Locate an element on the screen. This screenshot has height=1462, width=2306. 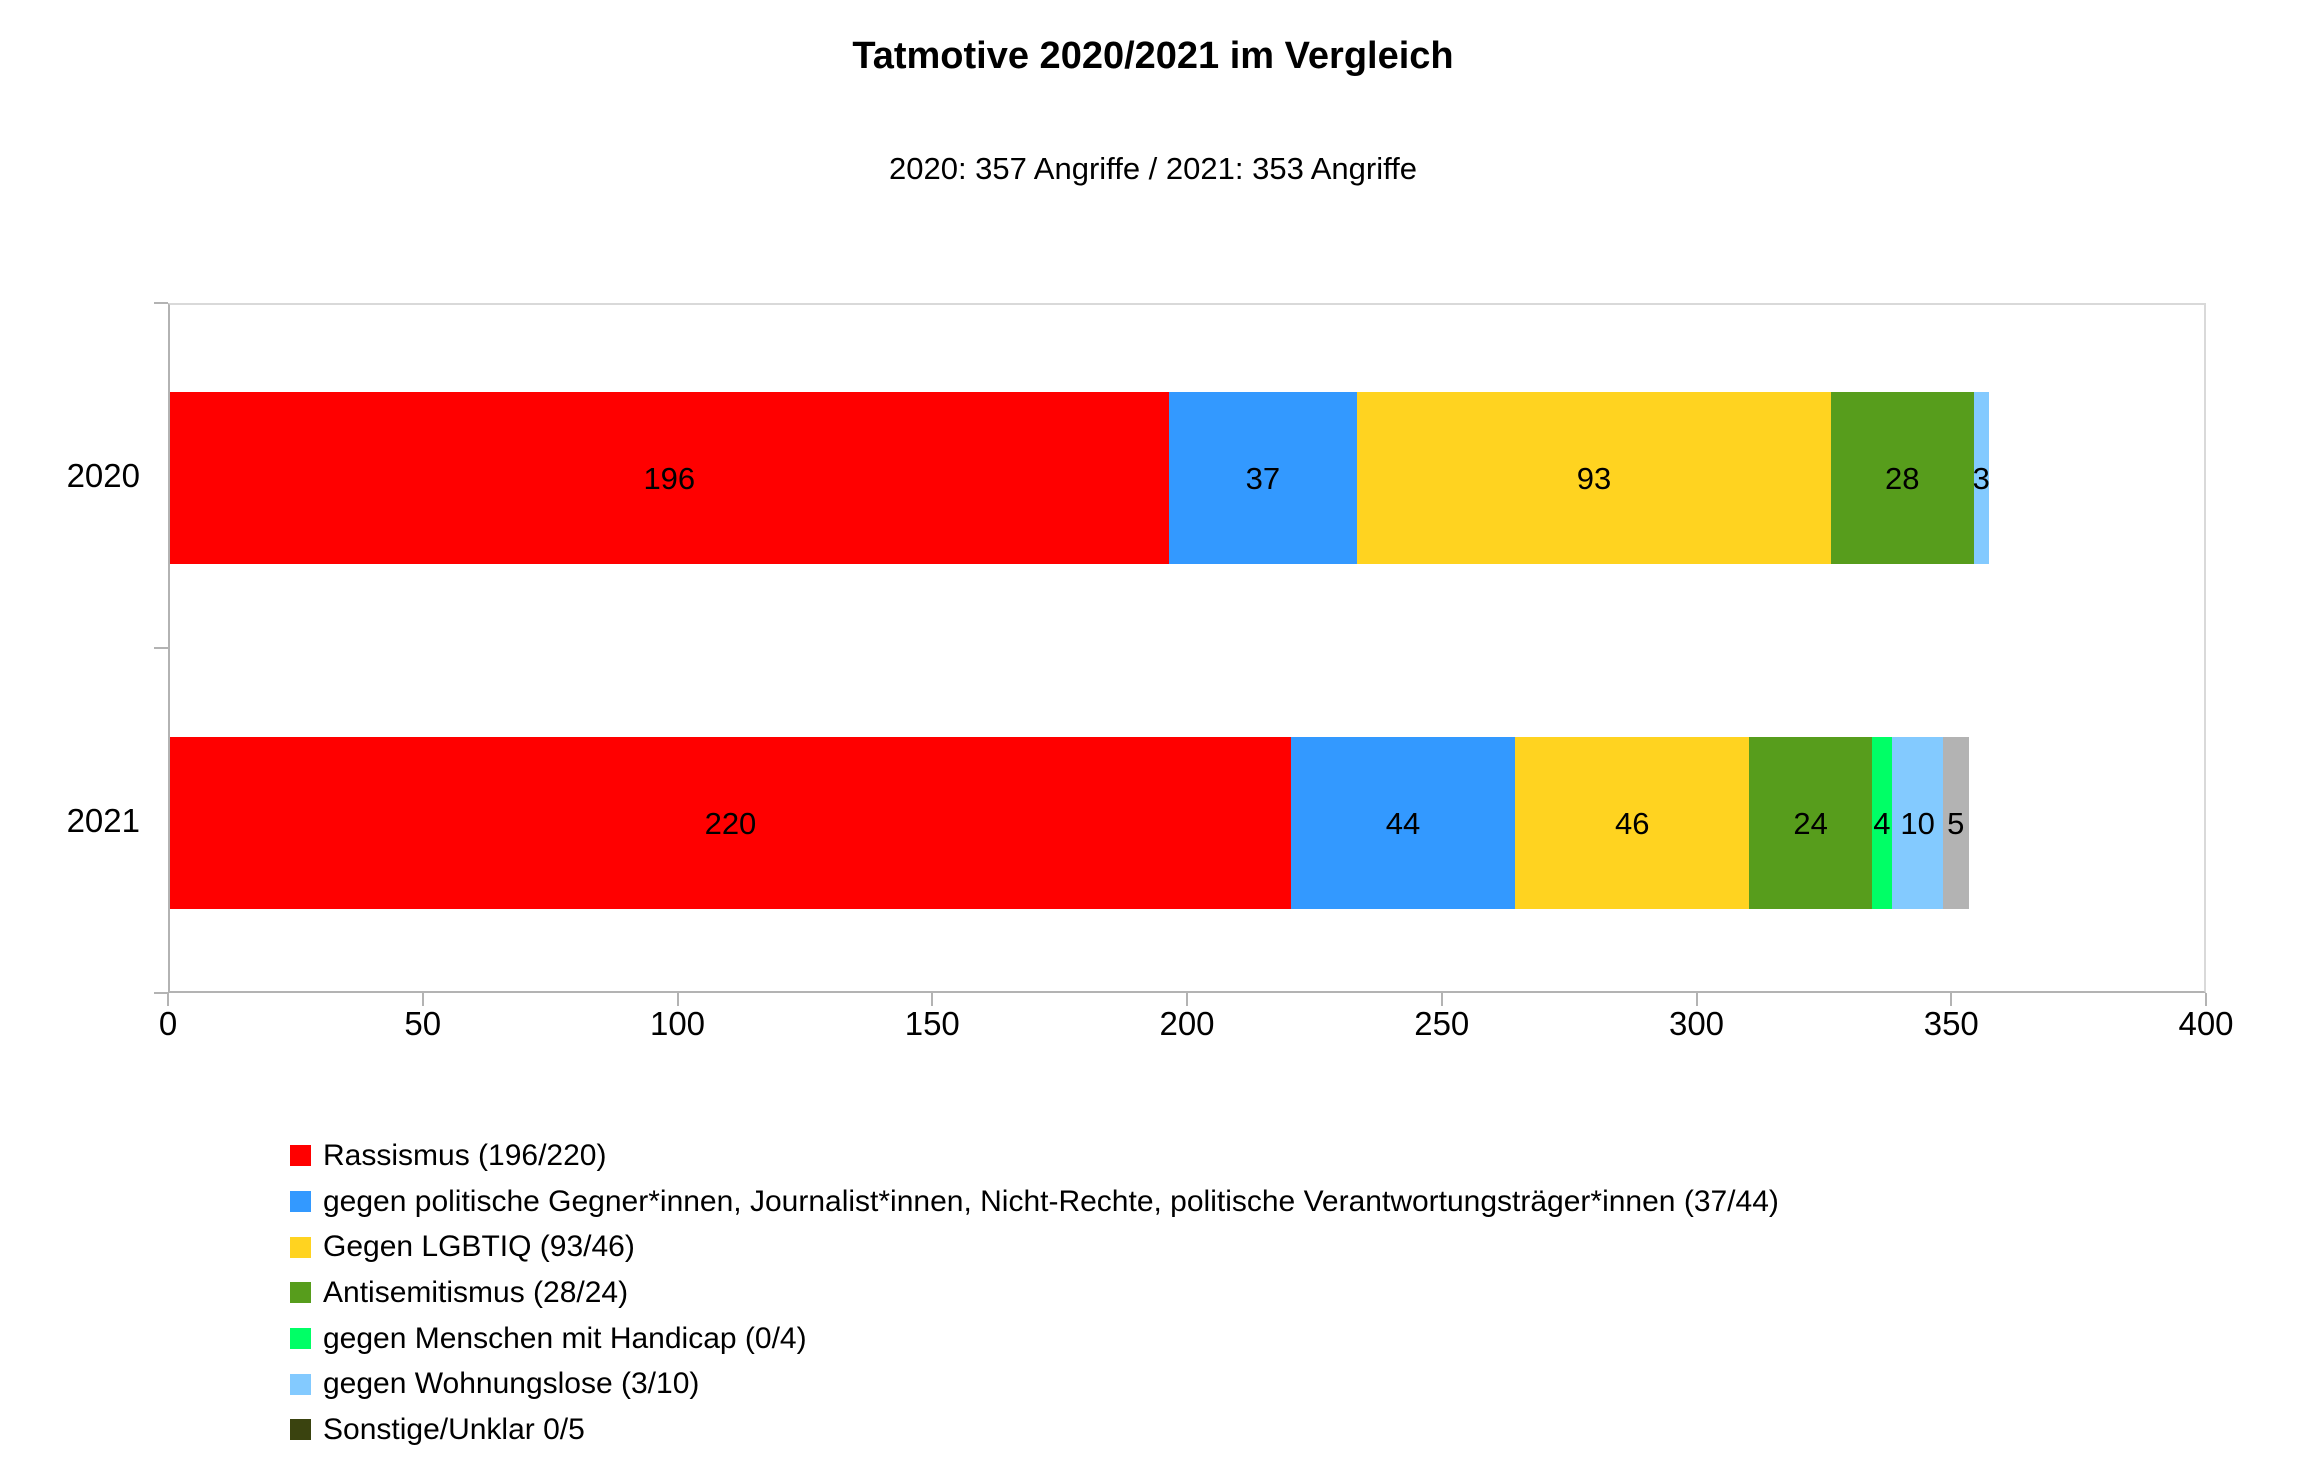
bar-segment: 44 is located at coordinates (1403, 823).